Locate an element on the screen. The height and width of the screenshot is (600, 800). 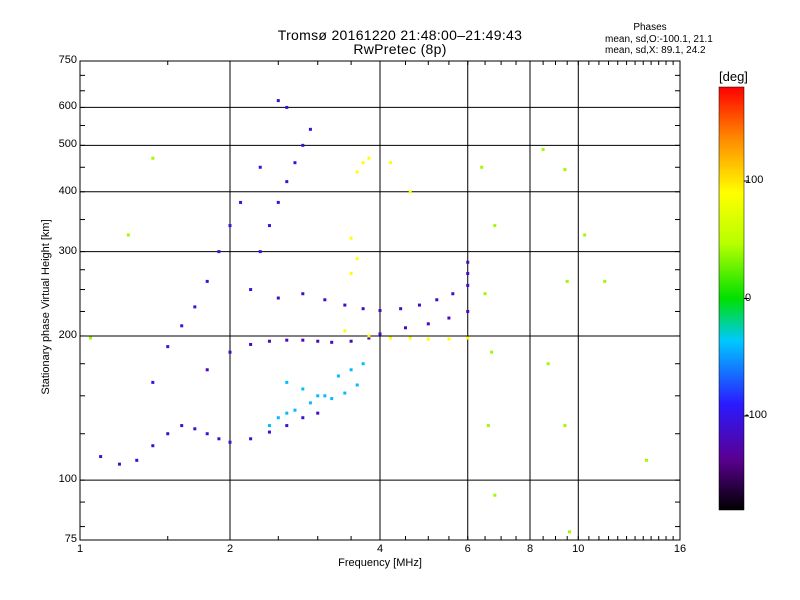
data-point-s3-p5 is located at coordinates (295, 163).